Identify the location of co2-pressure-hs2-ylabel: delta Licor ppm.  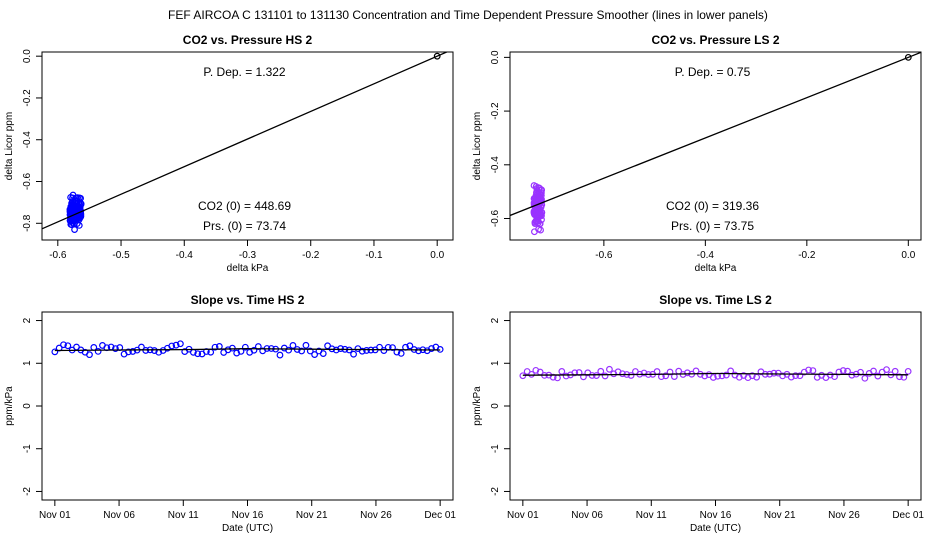
(9, 146).